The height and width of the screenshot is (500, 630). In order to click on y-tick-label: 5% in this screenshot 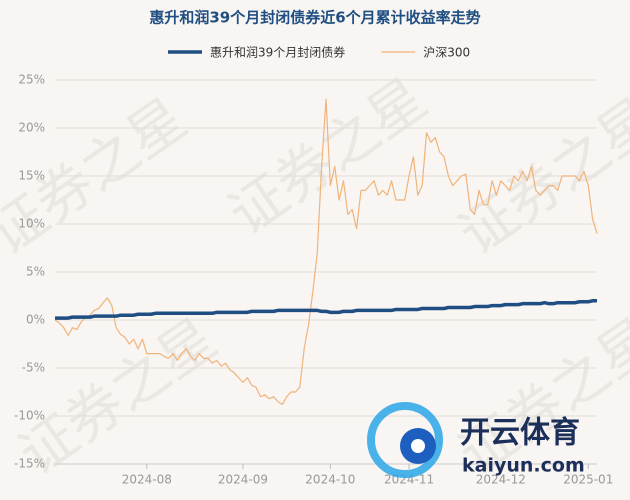, I will do `click(35, 272)`.